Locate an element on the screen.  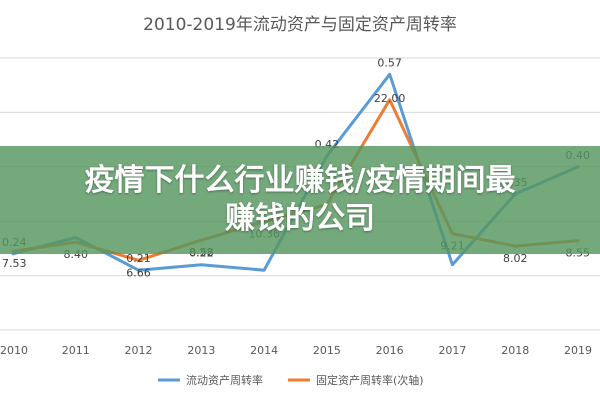
x-tick-label: 2015 is located at coordinates (327, 350).